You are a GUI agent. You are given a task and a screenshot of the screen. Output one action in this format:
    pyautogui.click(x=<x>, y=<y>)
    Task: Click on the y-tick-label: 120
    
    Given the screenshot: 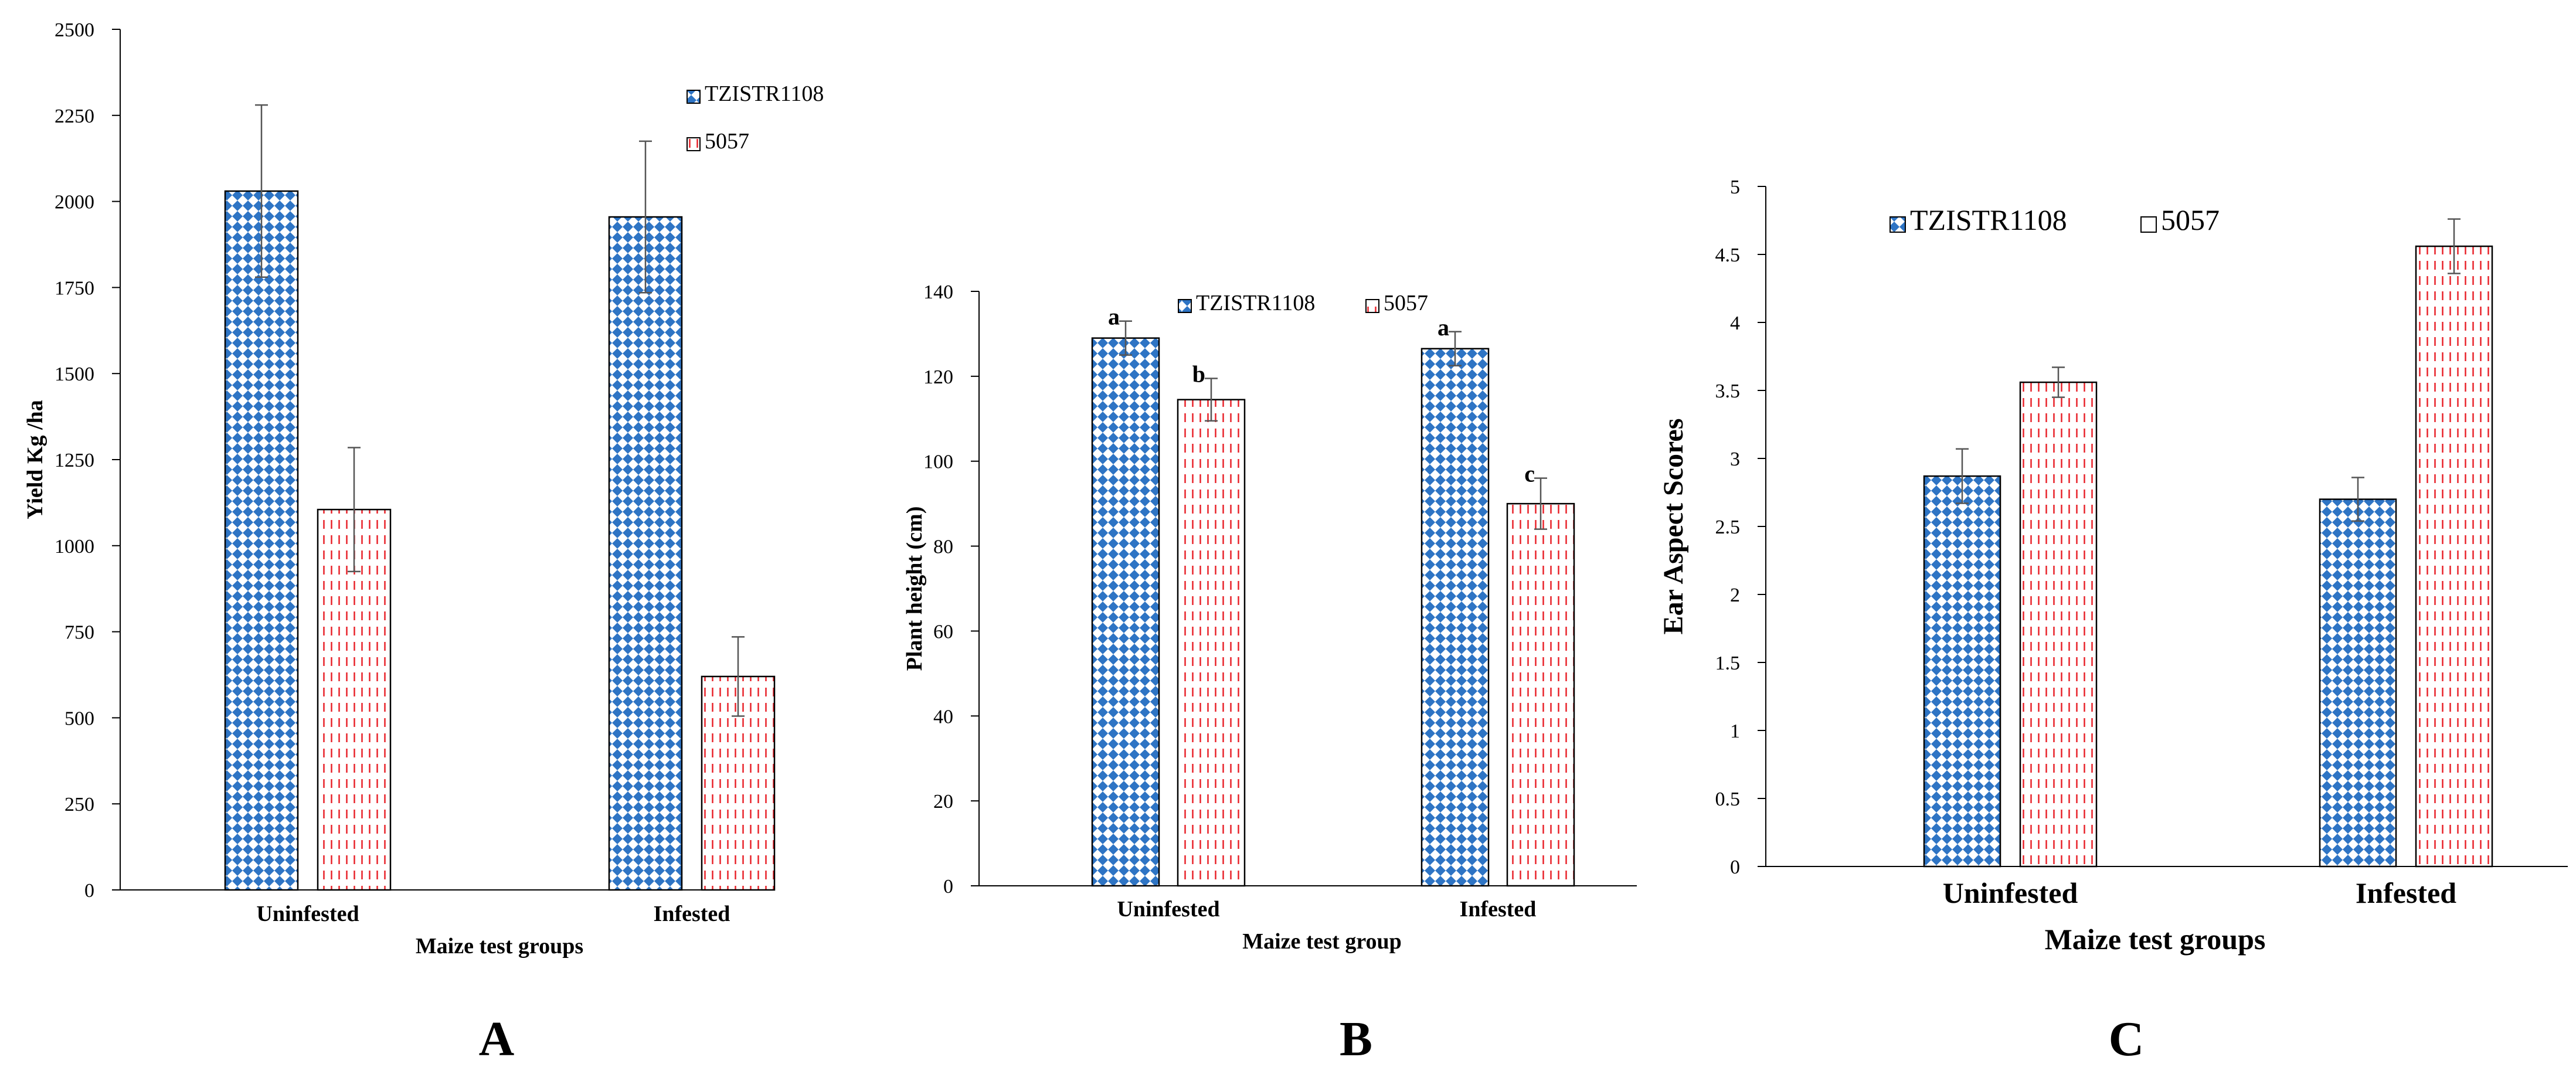 What is the action you would take?
    pyautogui.click(x=938, y=377)
    